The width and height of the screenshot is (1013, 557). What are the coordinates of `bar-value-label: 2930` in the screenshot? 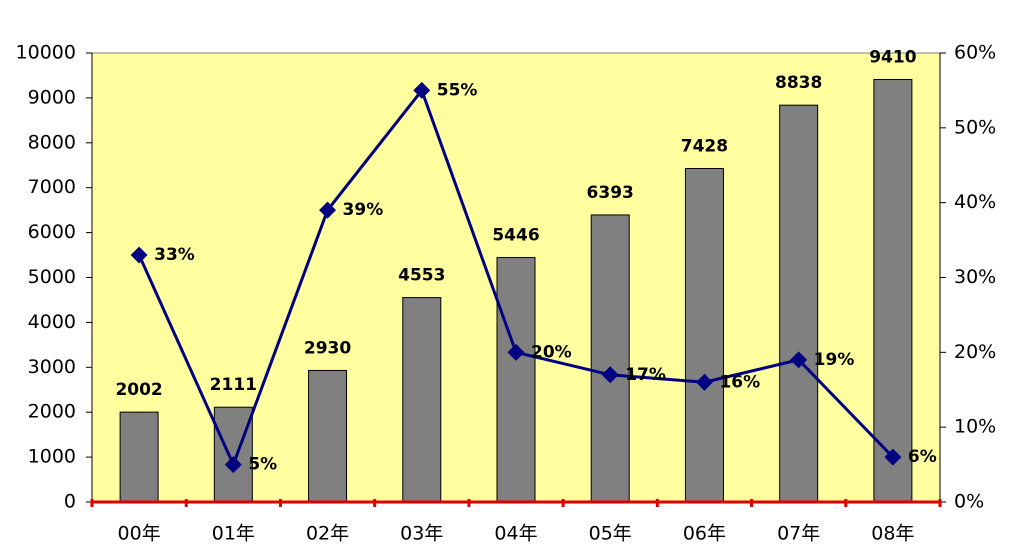 It's located at (327, 348).